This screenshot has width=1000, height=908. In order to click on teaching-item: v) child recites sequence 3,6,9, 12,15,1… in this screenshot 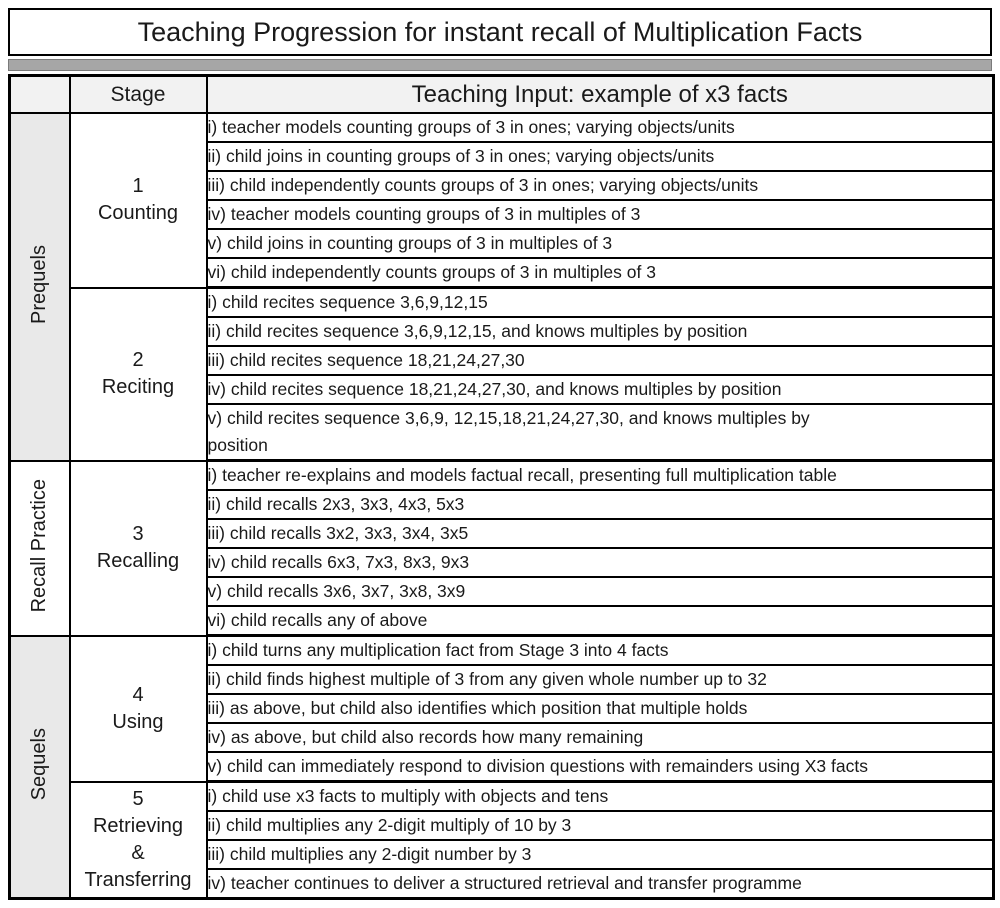, I will do `click(600, 432)`.